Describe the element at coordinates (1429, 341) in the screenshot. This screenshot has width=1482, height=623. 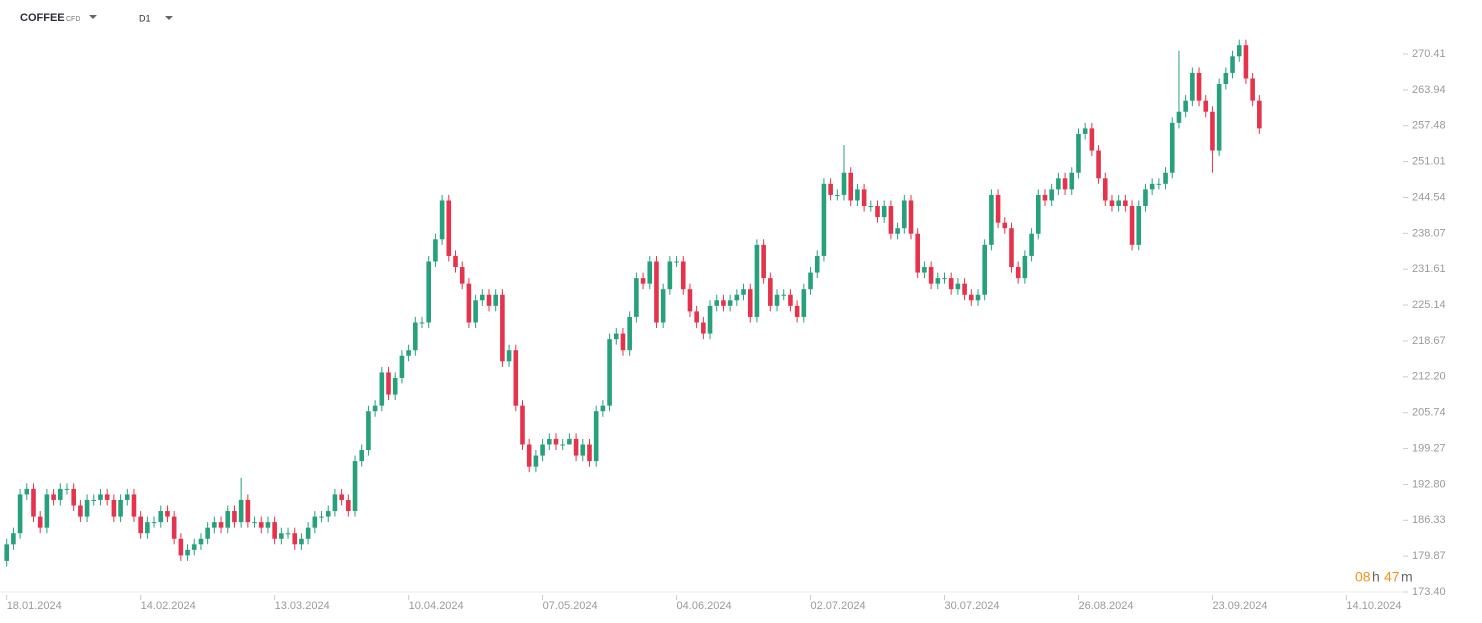
I see `y-tick-label: 218.67` at that location.